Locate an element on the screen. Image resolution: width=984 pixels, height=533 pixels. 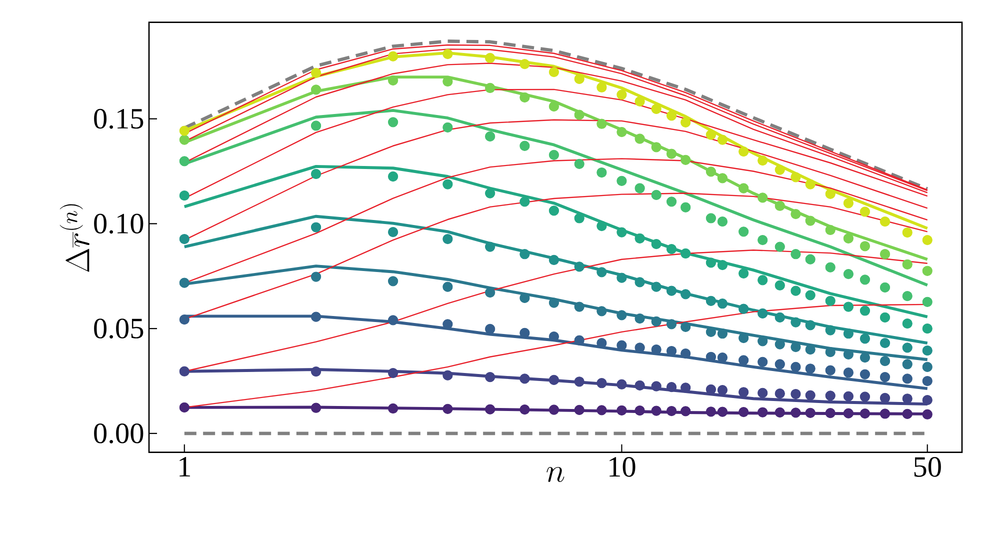
y-tick-label: 0.10 is located at coordinates (119, 224).